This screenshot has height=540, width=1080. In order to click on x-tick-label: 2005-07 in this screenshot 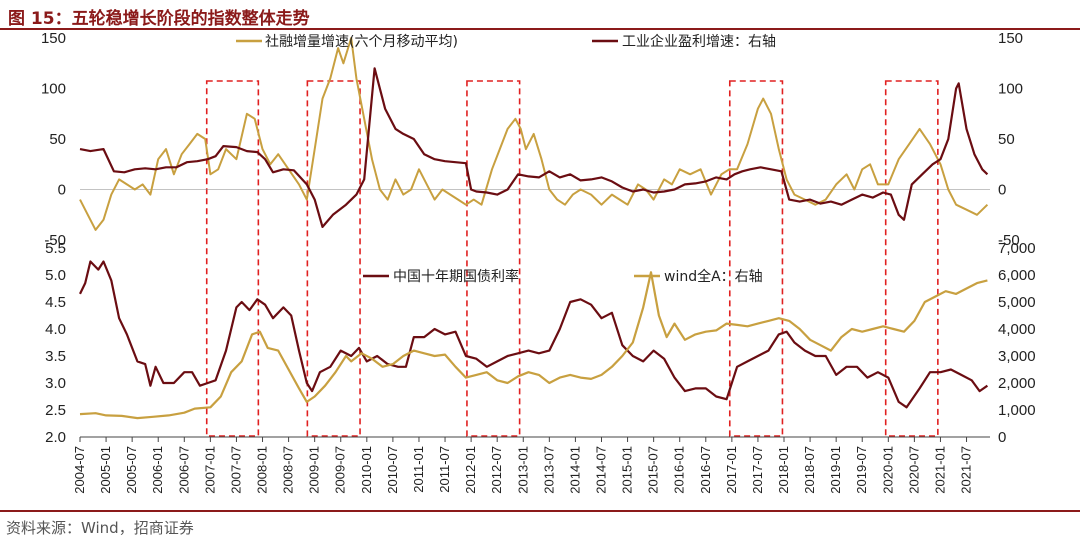, I will do `click(131, 470)`.